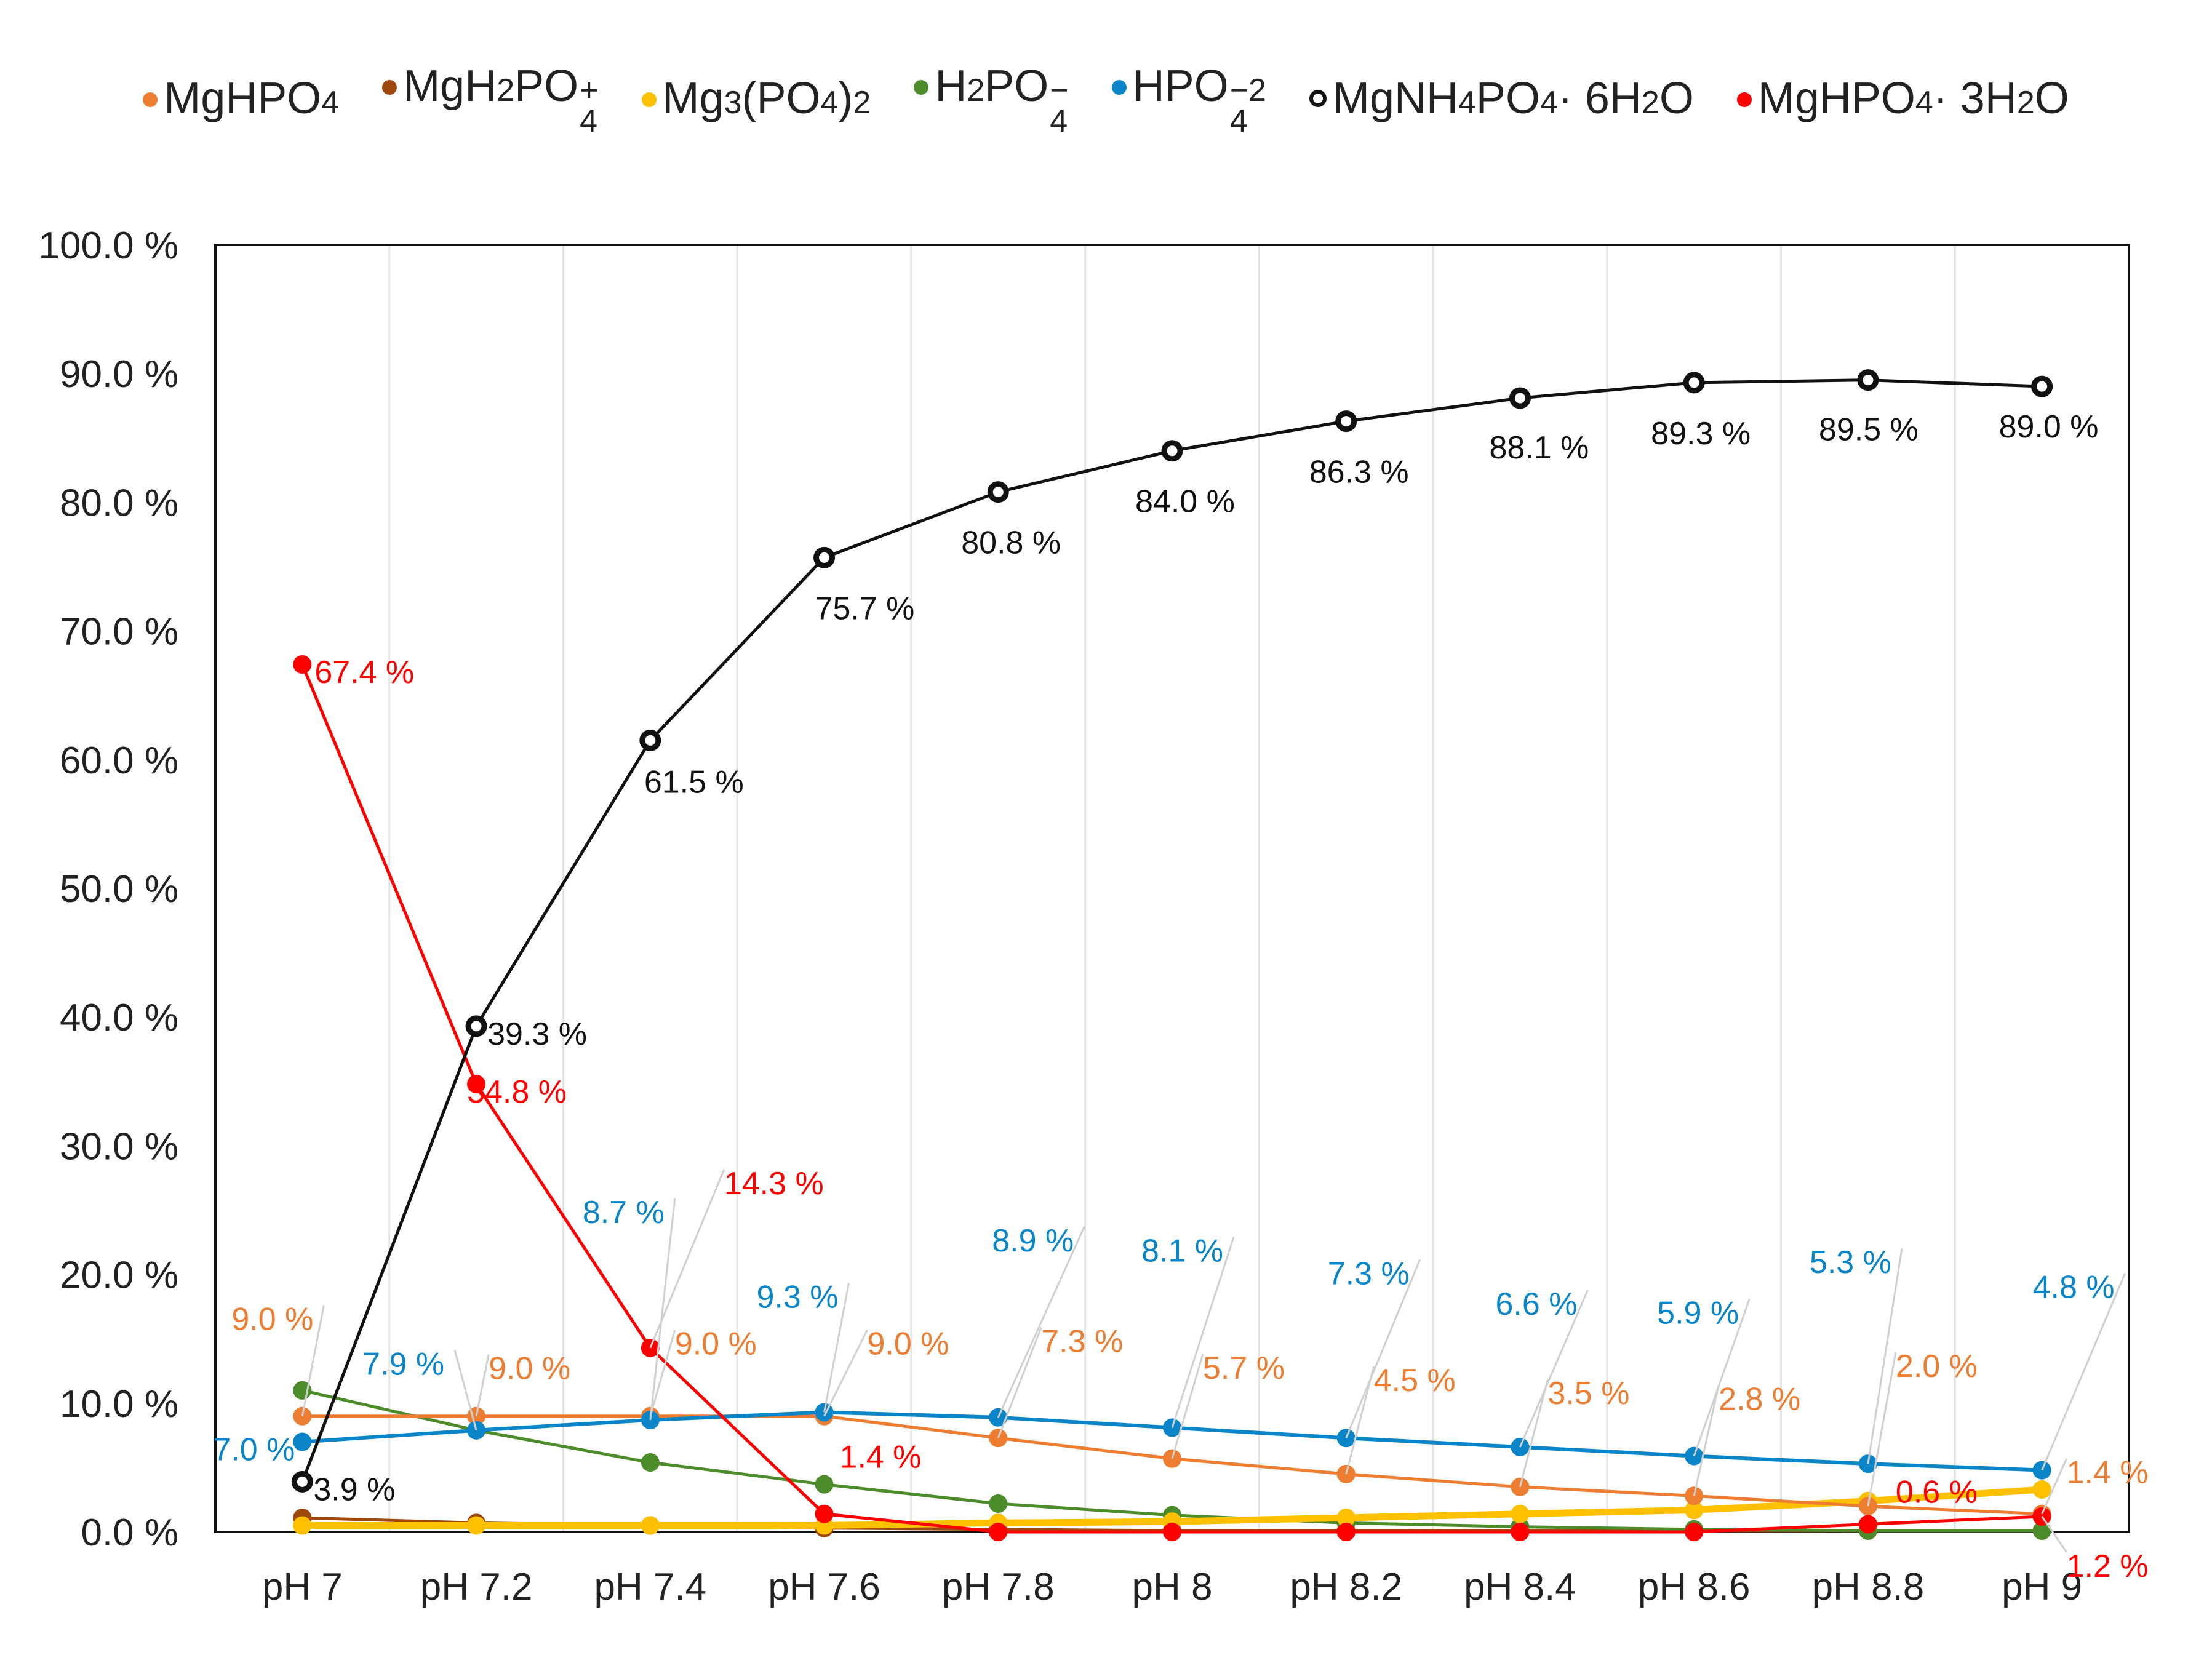  What do you see at coordinates (537, 1034) in the screenshot?
I see `data-label: 39.3 %` at bounding box center [537, 1034].